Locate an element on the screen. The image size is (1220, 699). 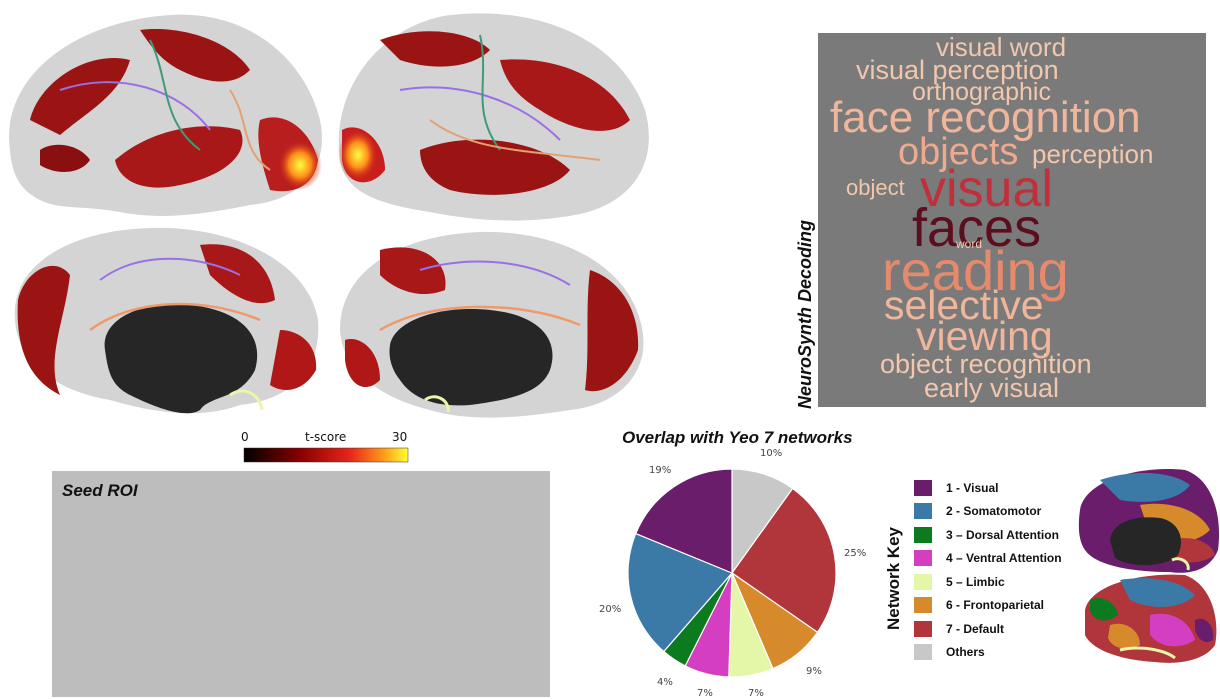
word-perception: perception is located at coordinates (1093, 154).